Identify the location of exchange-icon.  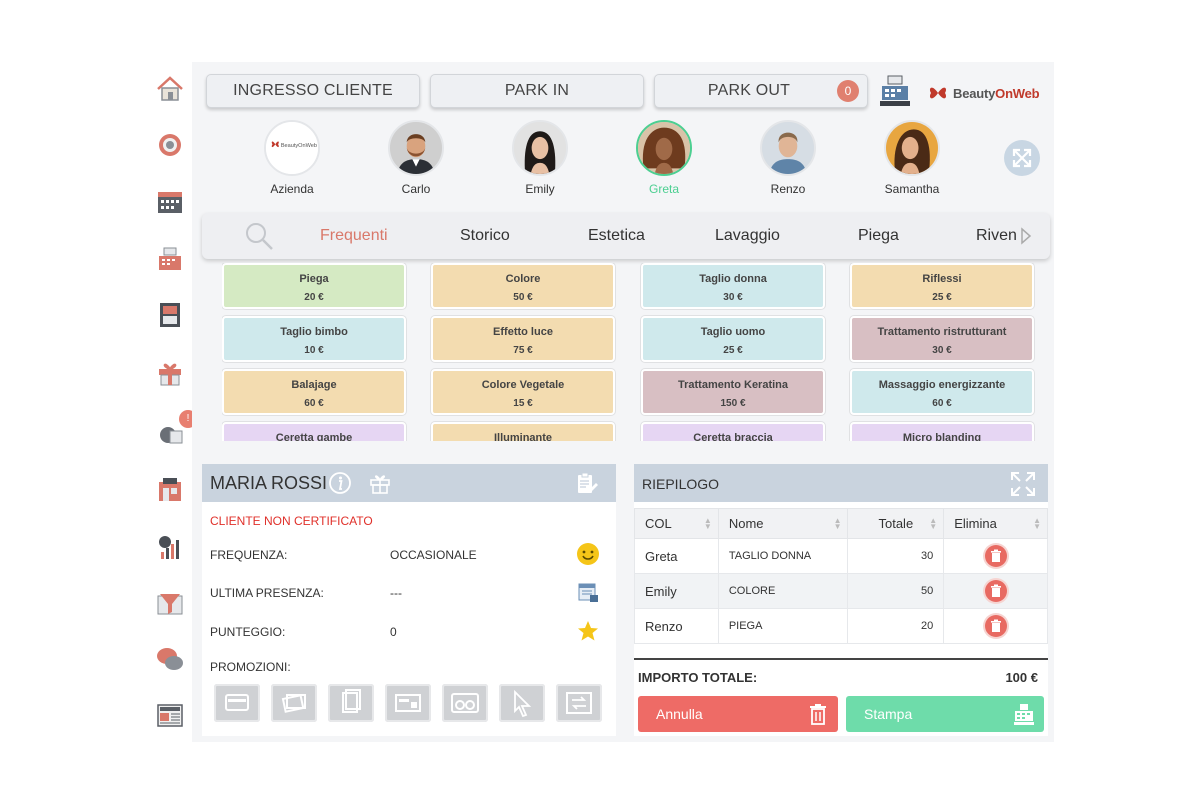
(579, 703).